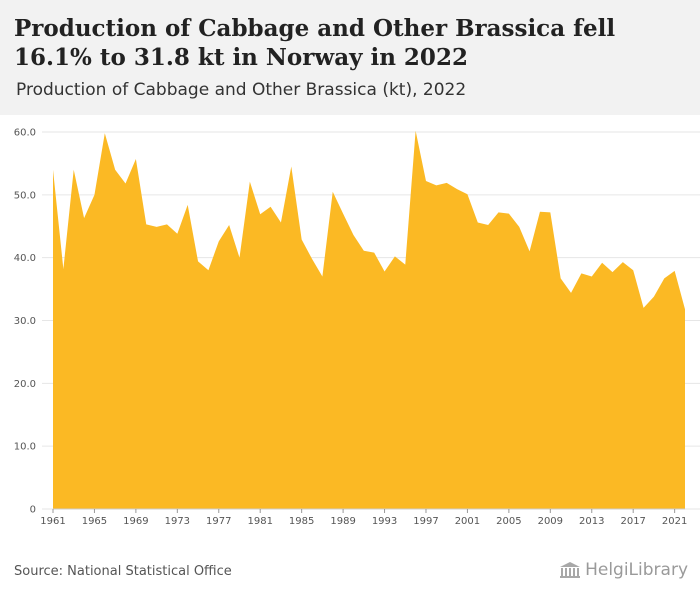  What do you see at coordinates (52, 521) in the screenshot?
I see `x-tick-label: 1961` at bounding box center [52, 521].